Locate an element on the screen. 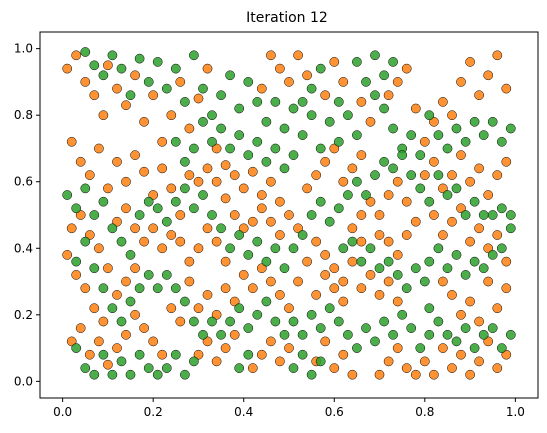 The image size is (547, 433). x-axis: 0.0 0.2 0.4 0.6 0.8 1.0 is located at coordinates (289, 408).